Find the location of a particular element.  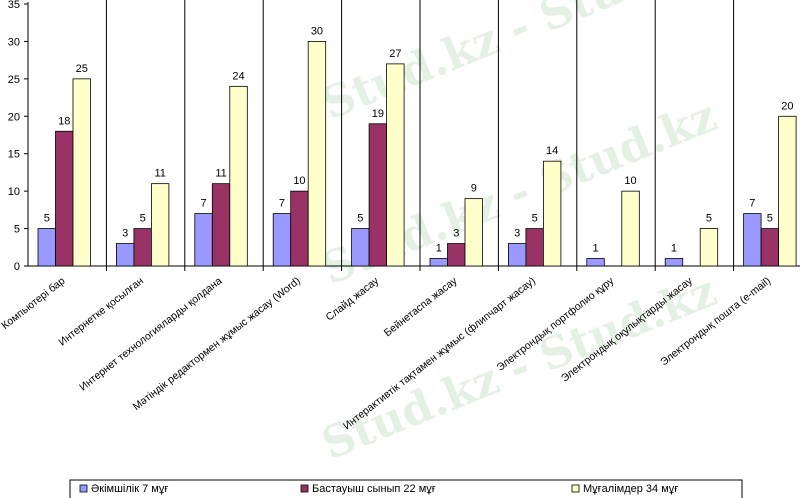

y-tick-label: 20 is located at coordinates (14, 117).